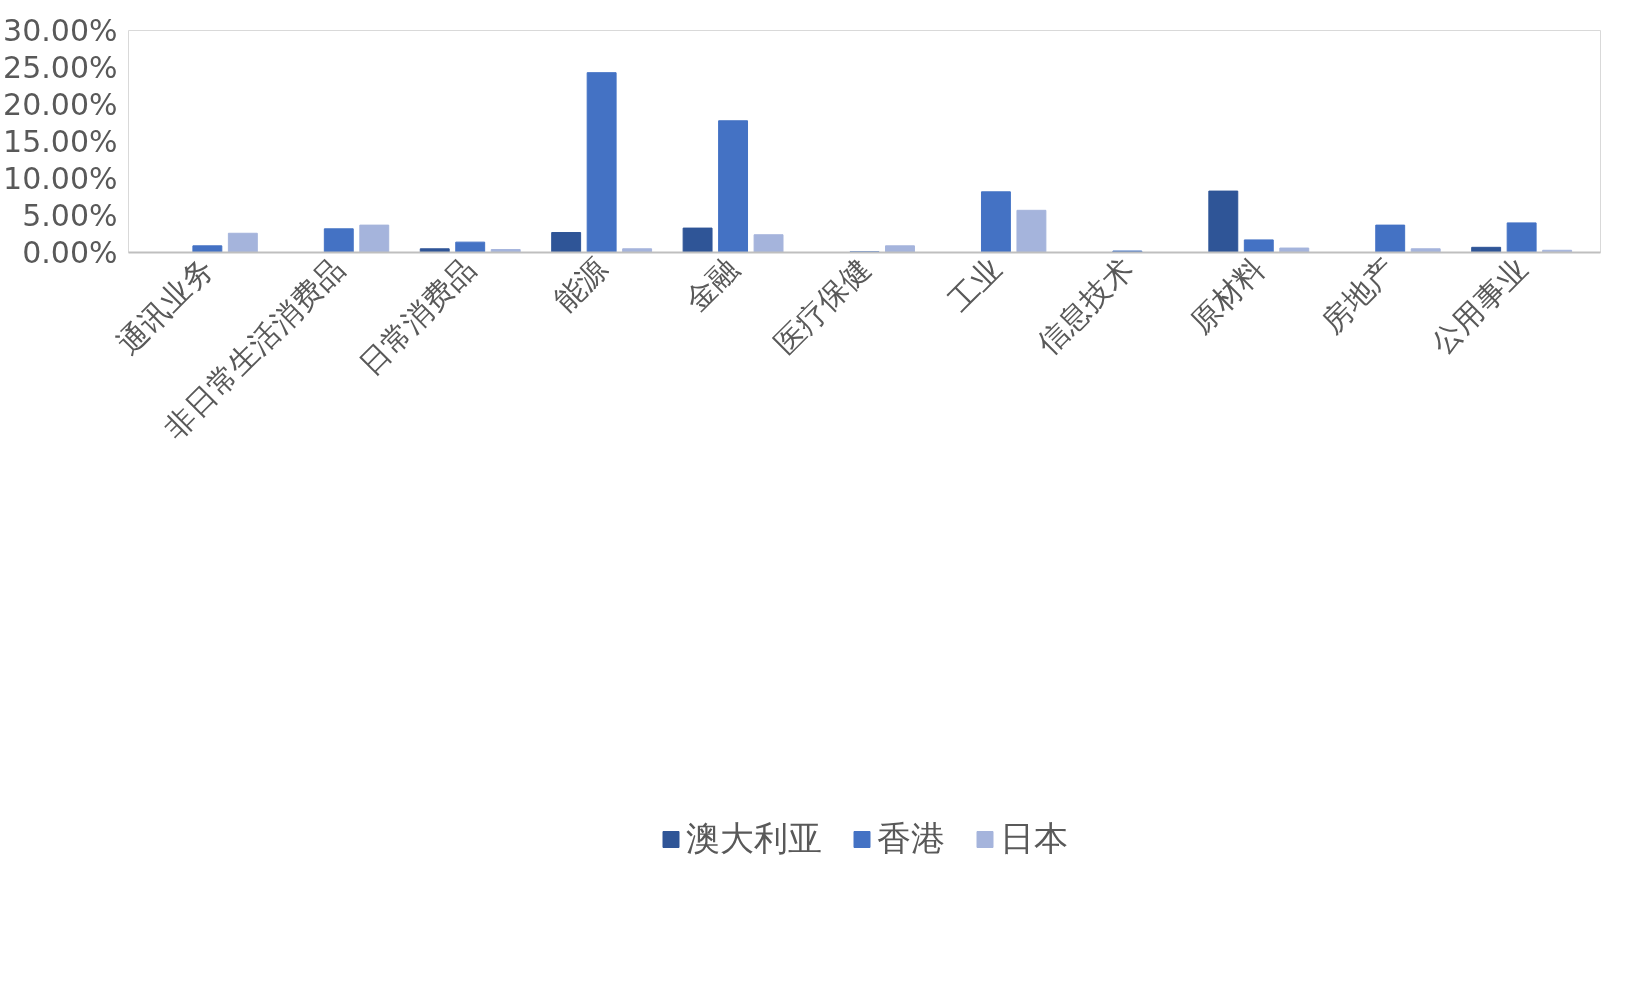 Image resolution: width=1652 pixels, height=992 pixels. What do you see at coordinates (1227, 295) in the screenshot?
I see `x-tick-label: 原材料` at bounding box center [1227, 295].